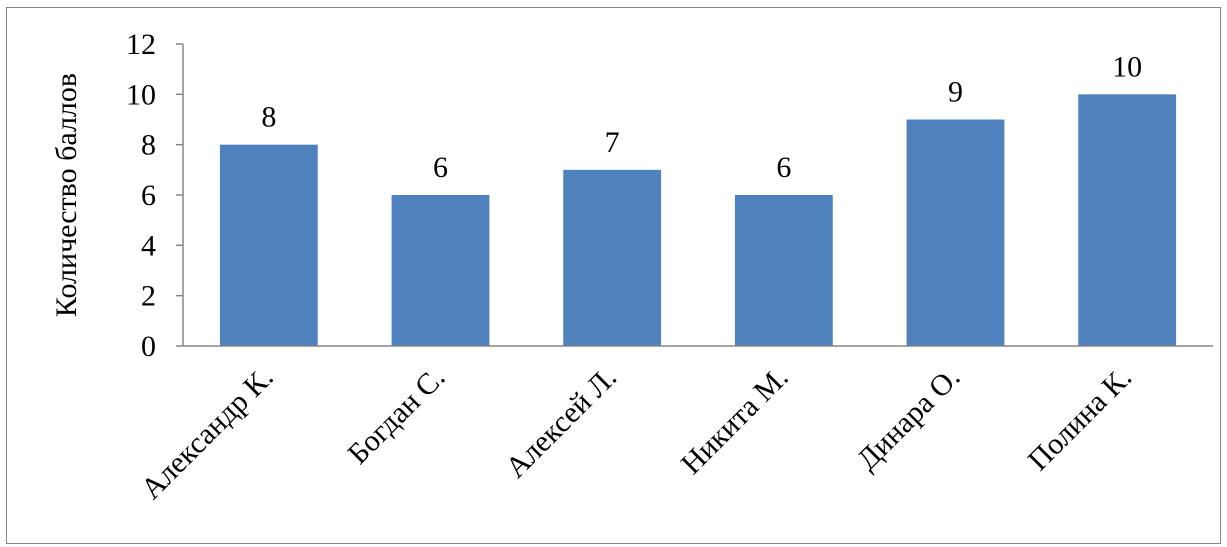  What do you see at coordinates (1080, 419) in the screenshot?
I see `x-tick-label: Полина К.` at bounding box center [1080, 419].